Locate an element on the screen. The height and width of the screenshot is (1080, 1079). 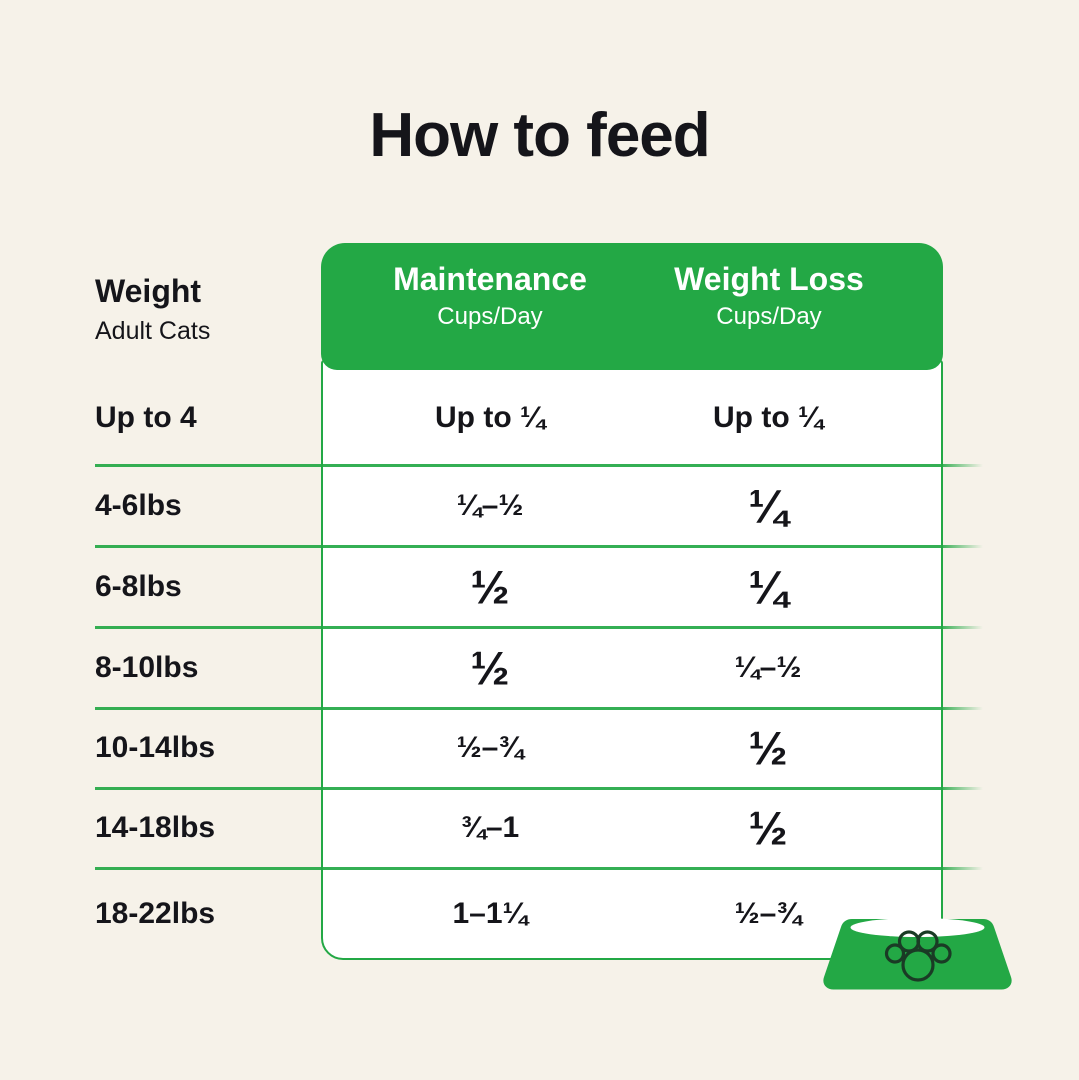
weight-range: 14-18lbs is located at coordinates (155, 827).